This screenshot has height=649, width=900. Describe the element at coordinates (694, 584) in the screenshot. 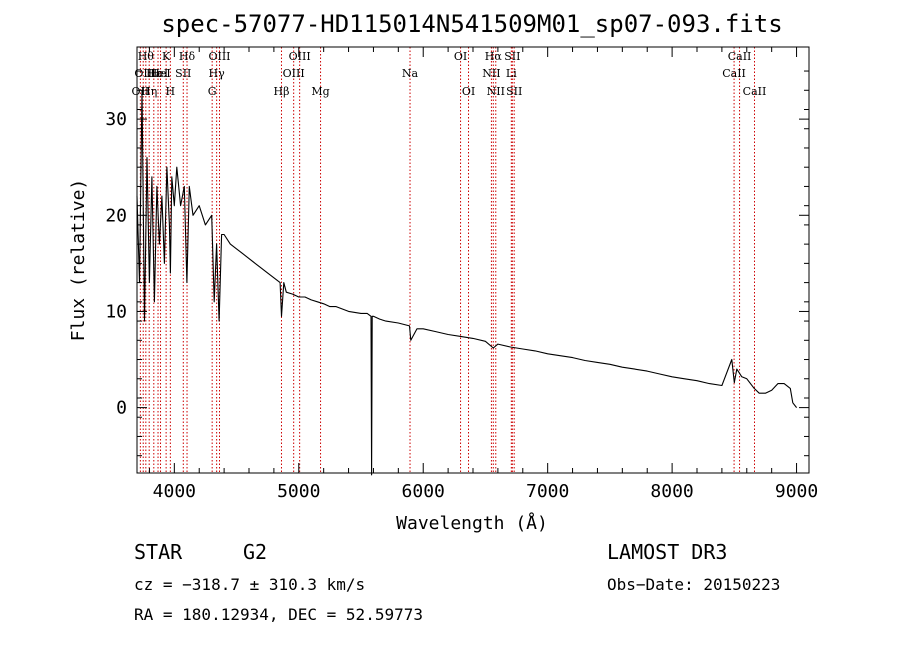

I see `observation-date: Obs−Date: 20150223` at that location.